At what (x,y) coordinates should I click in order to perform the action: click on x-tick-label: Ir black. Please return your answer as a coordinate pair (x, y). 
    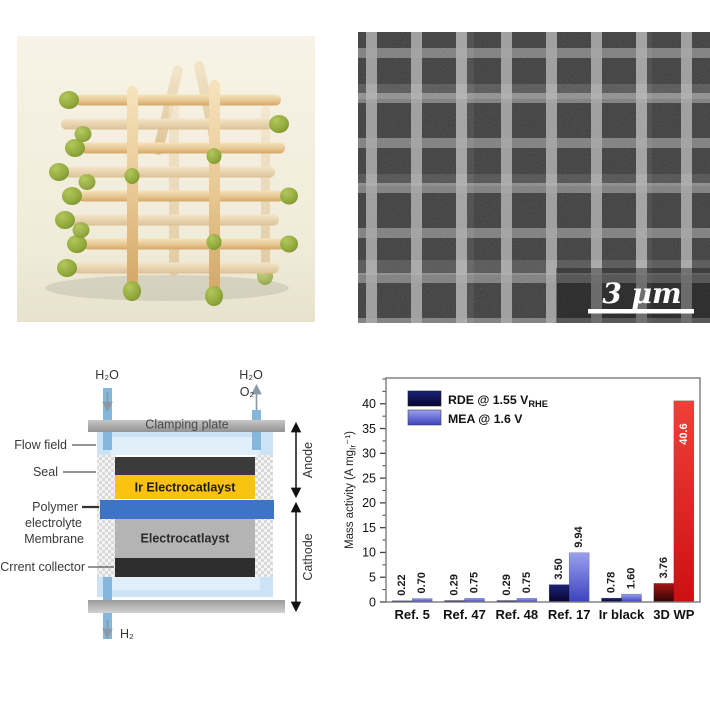
    Looking at the image, I should click on (622, 614).